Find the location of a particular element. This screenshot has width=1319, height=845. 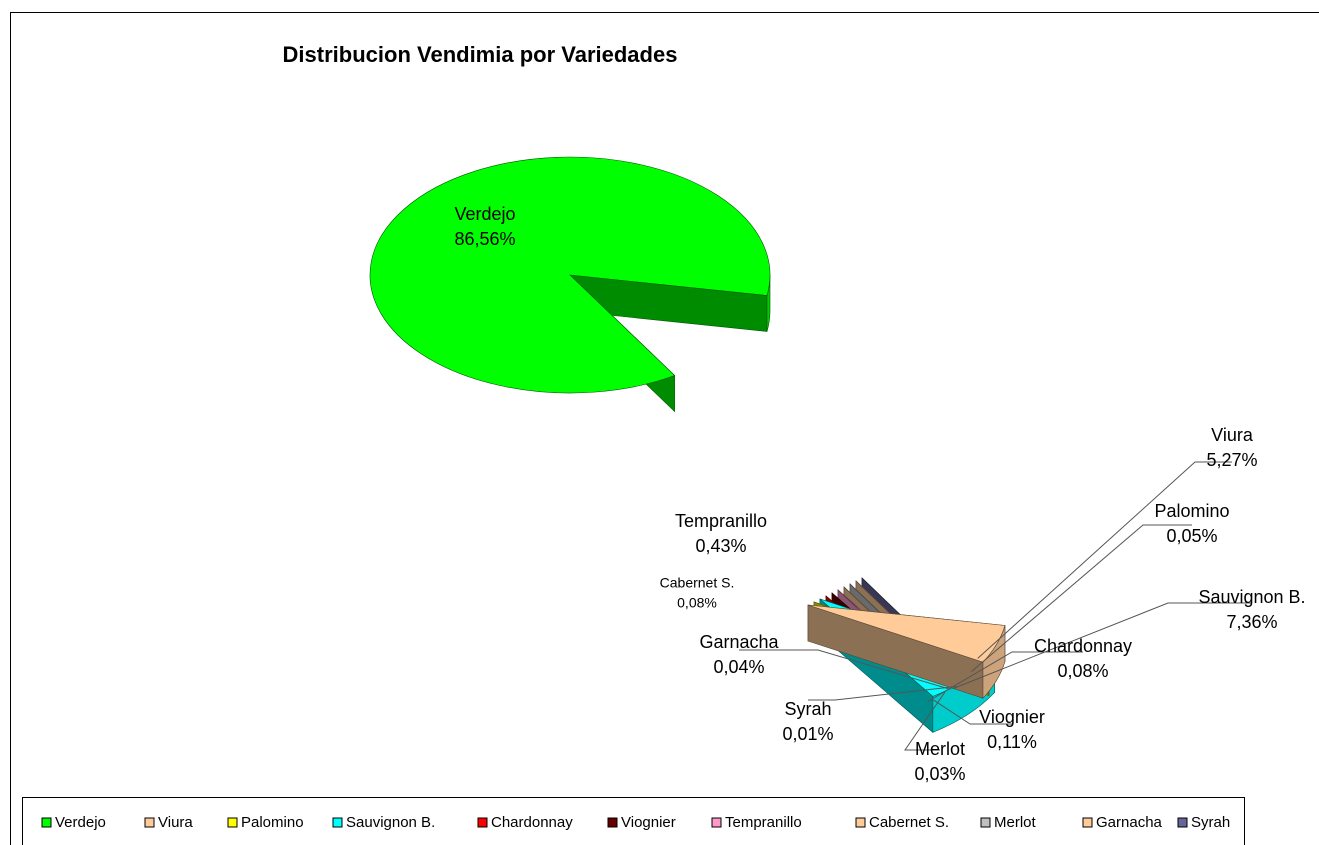

data-label-value: 0,04% is located at coordinates (738, 667).